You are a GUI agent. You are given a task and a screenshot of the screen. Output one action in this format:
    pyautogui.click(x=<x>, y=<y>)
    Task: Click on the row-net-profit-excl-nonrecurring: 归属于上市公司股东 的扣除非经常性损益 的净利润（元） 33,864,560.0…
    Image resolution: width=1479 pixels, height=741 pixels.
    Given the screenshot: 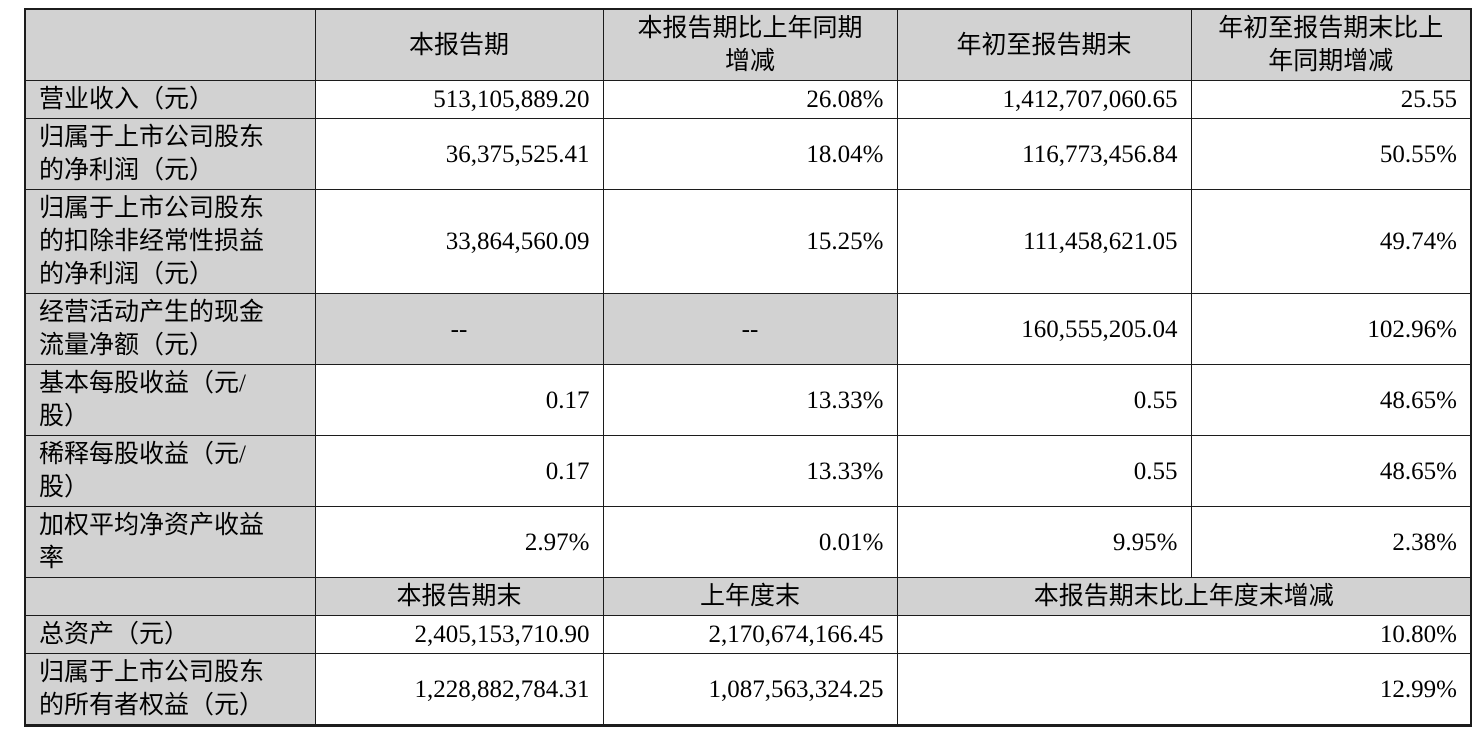 What is the action you would take?
    pyautogui.click(x=748, y=241)
    